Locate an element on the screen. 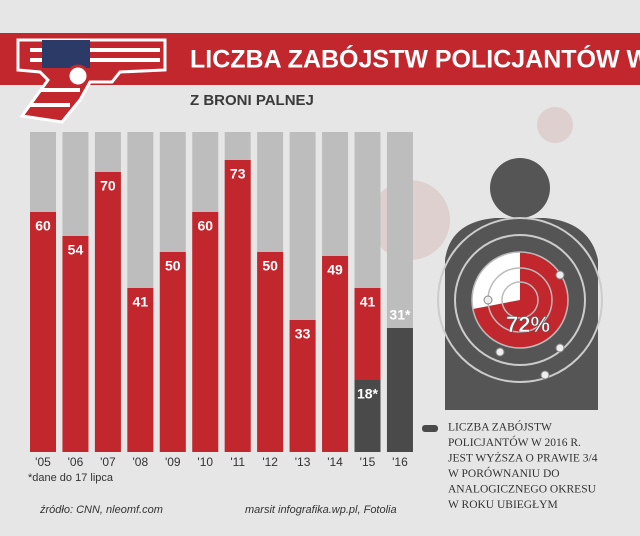  value-label: 73 is located at coordinates (238, 174).